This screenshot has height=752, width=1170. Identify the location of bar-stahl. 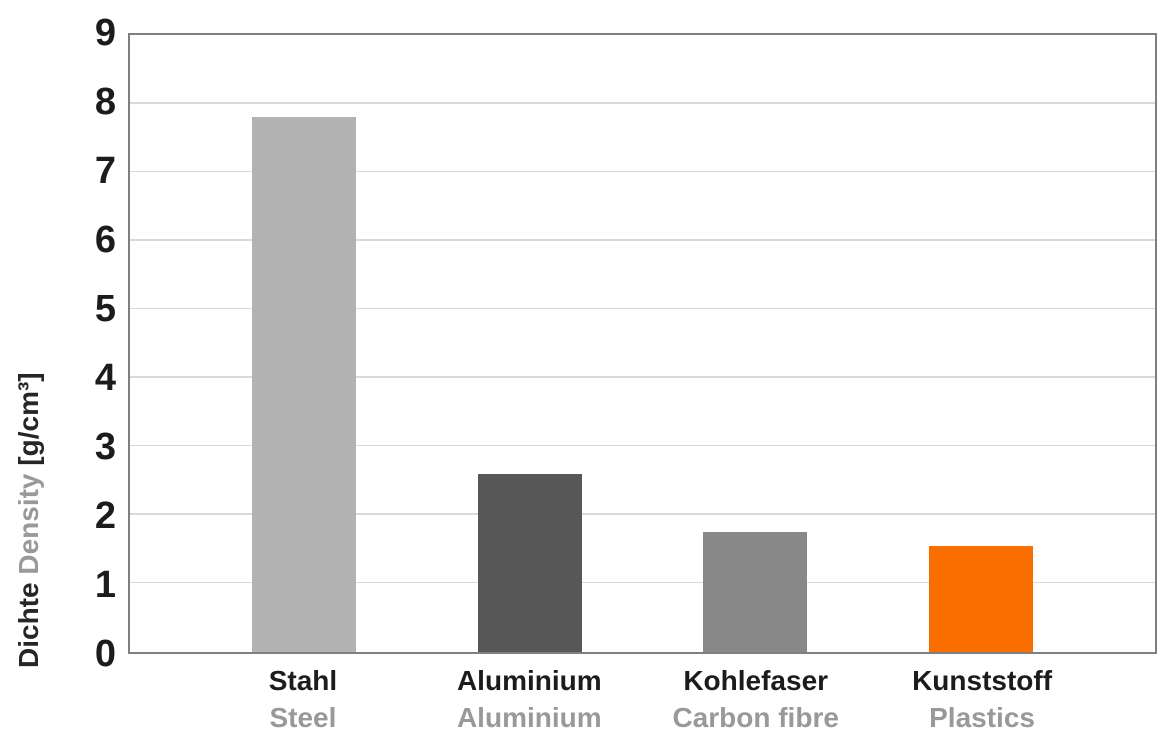
(304, 384).